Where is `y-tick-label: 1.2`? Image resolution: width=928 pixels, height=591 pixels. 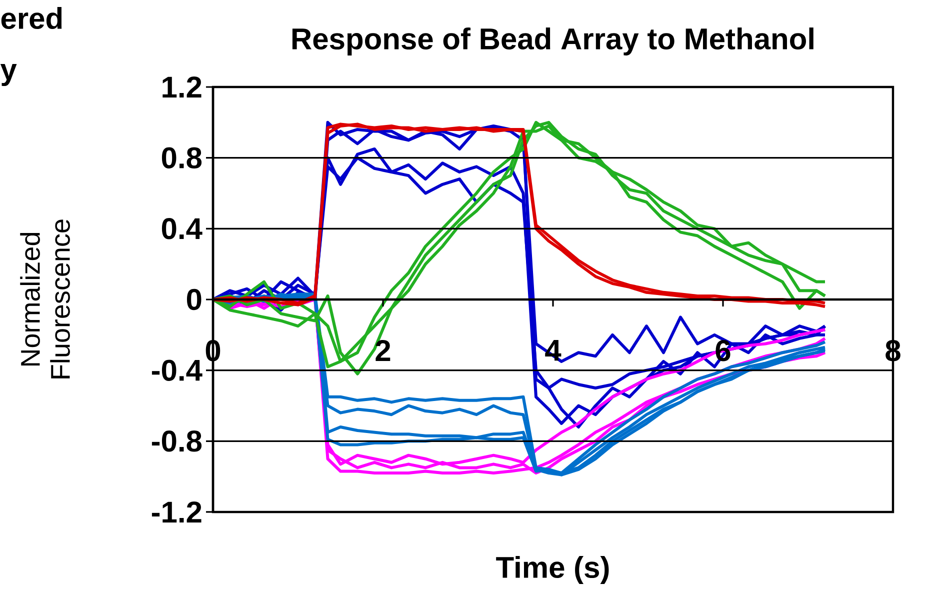 y-tick-label: 1.2 is located at coordinates (182, 87).